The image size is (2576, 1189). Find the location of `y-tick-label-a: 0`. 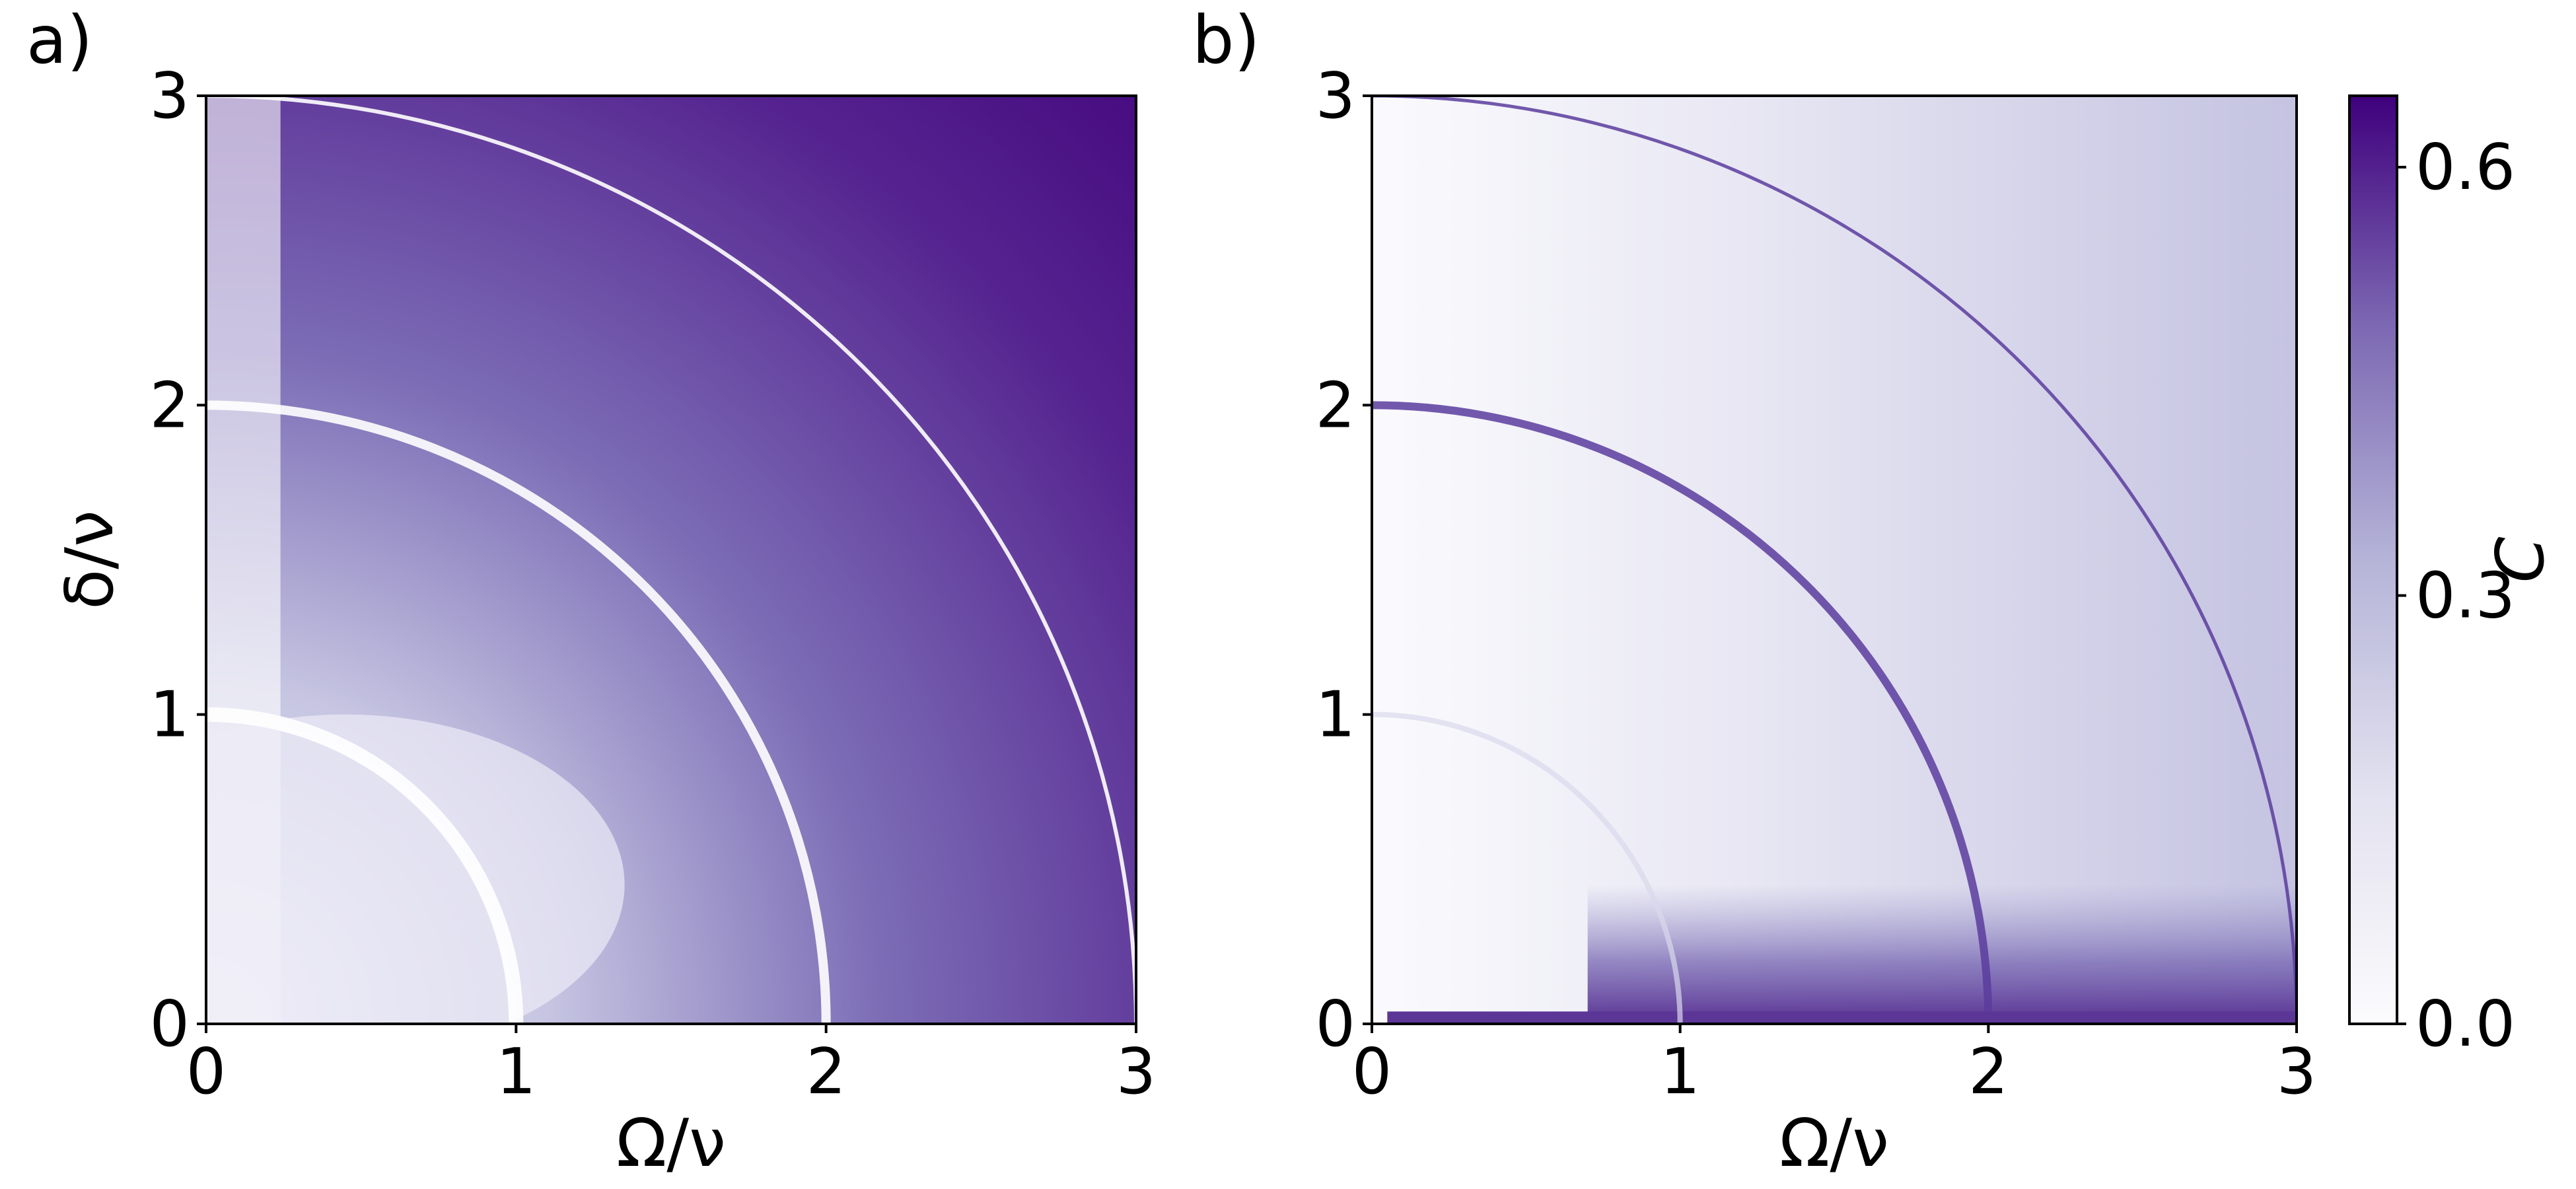

y-tick-label-a: 0 is located at coordinates (170, 1024).